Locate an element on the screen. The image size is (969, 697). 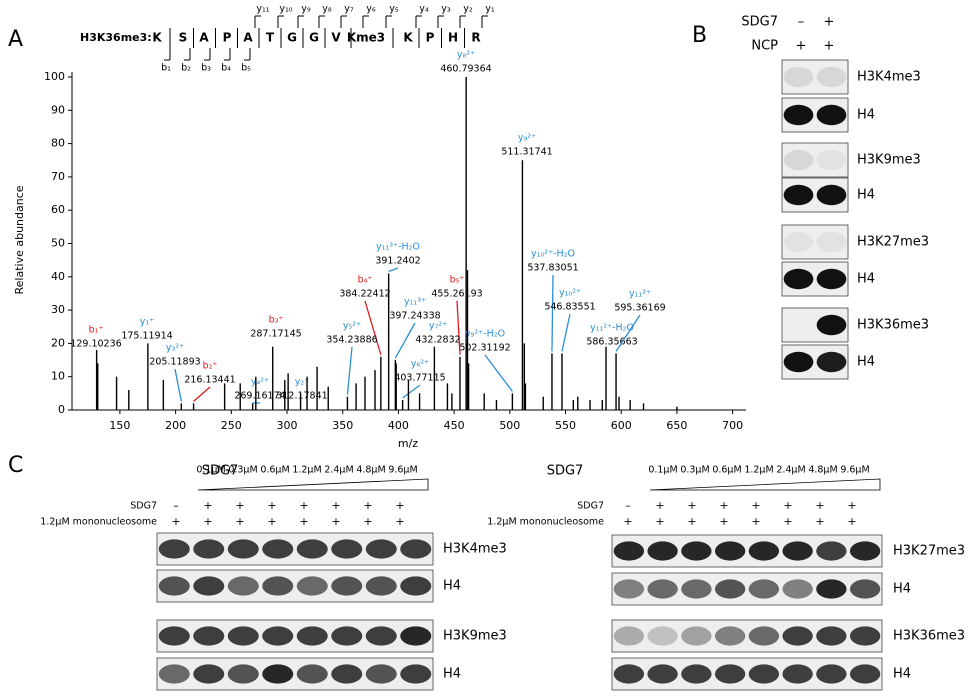
b-ion: b₃ is located at coordinates (206, 68).